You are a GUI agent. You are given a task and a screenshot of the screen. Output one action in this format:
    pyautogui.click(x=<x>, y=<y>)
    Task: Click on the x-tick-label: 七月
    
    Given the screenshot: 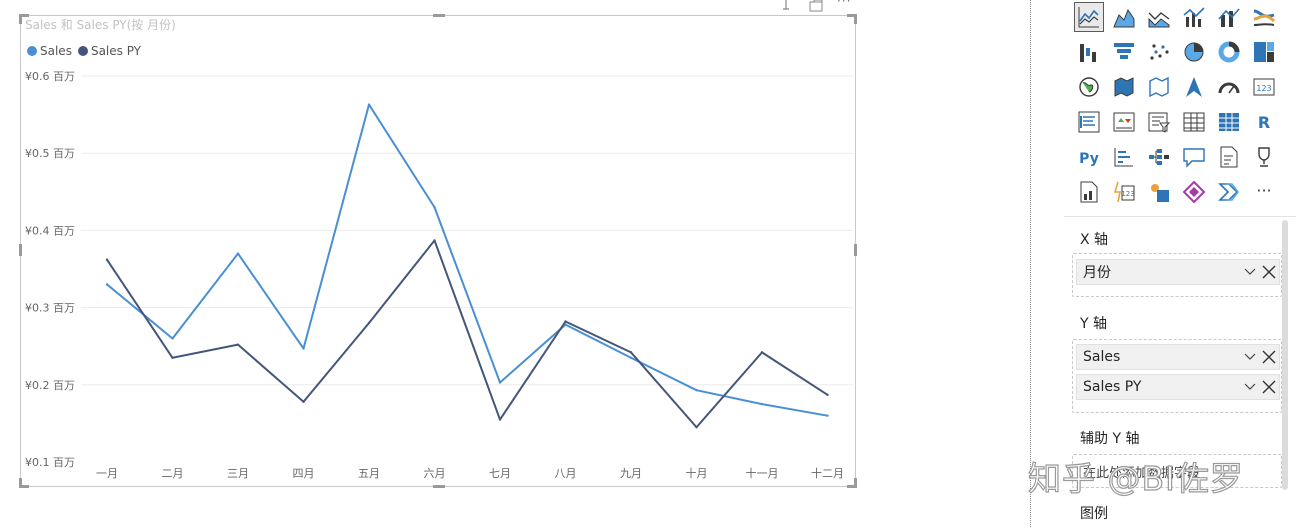 What is the action you would take?
    pyautogui.click(x=500, y=473)
    